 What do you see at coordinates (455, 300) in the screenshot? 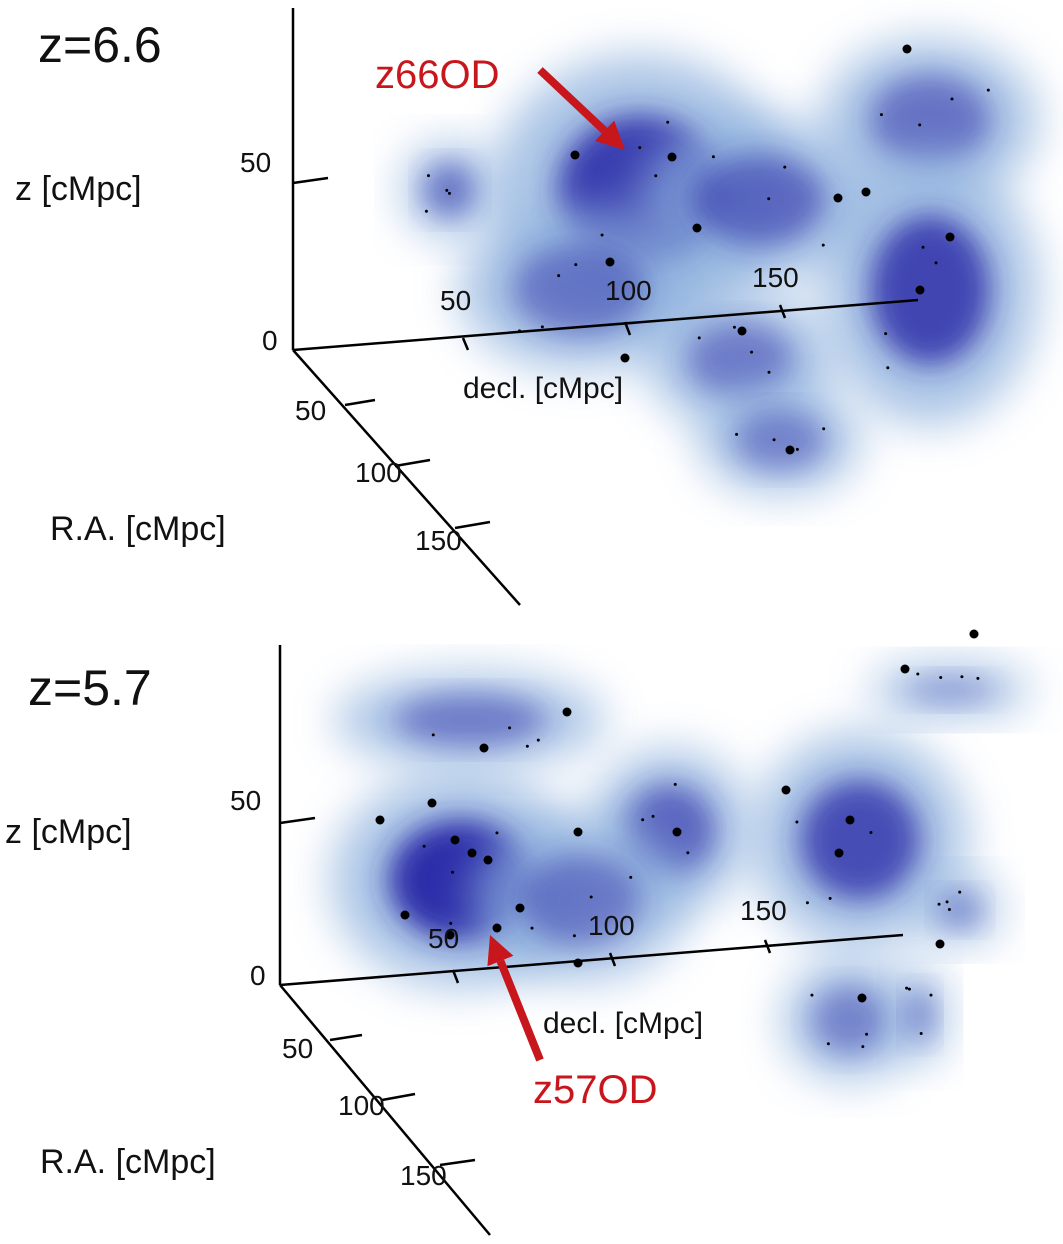
I see `decl-tick-label: 50` at bounding box center [455, 300].